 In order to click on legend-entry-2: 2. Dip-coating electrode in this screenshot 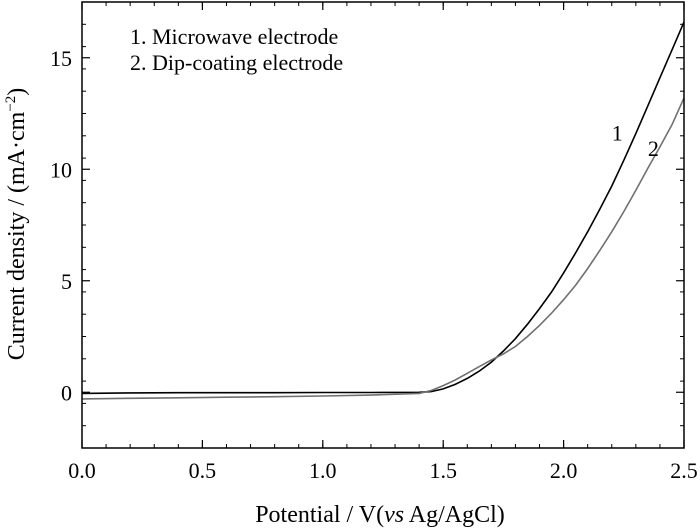, I will do `click(236, 62)`.